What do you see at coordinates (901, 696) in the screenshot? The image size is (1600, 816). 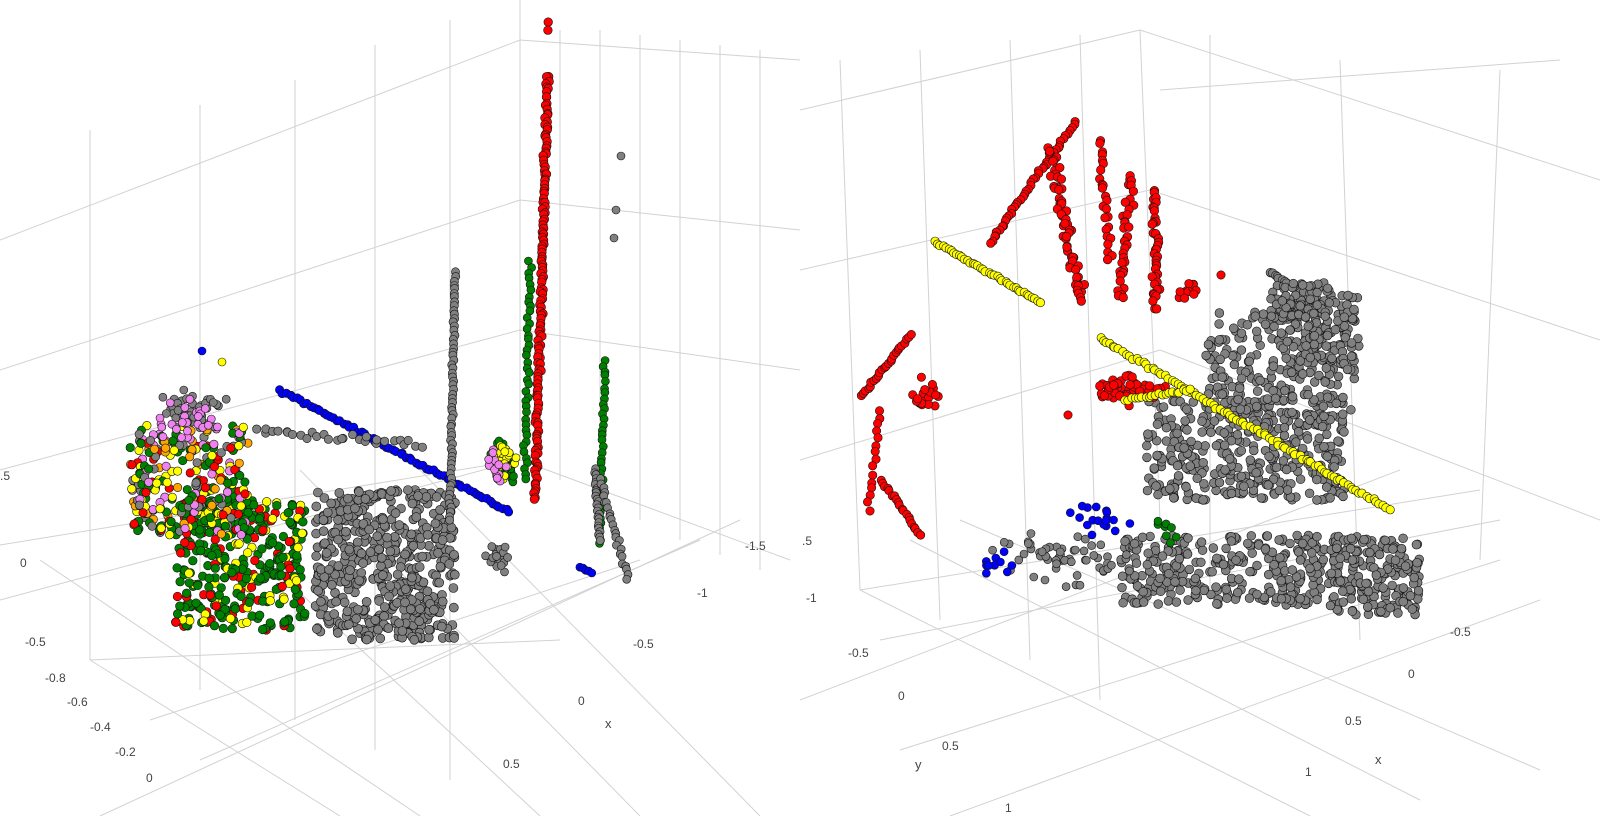 I see `y-tick: 0` at bounding box center [901, 696].